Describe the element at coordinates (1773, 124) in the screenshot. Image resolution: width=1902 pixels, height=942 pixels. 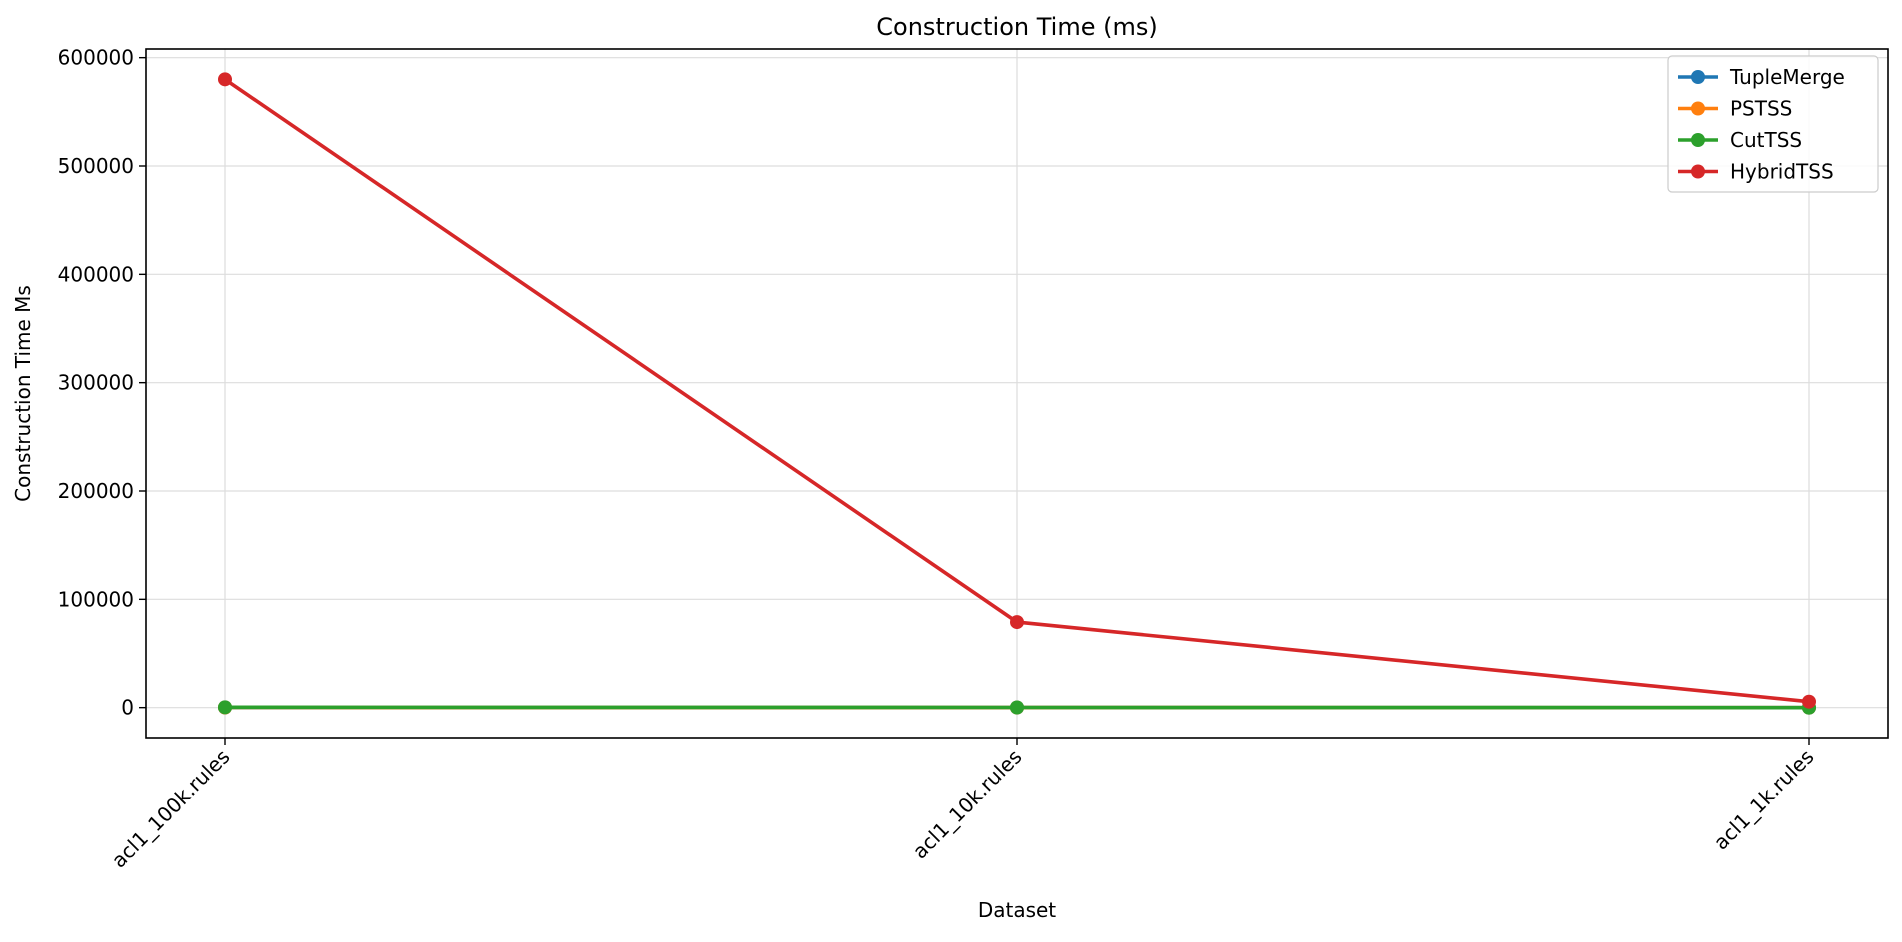
I see `legend: TupleMerge PSTSS CutTSS HybridTSS` at that location.